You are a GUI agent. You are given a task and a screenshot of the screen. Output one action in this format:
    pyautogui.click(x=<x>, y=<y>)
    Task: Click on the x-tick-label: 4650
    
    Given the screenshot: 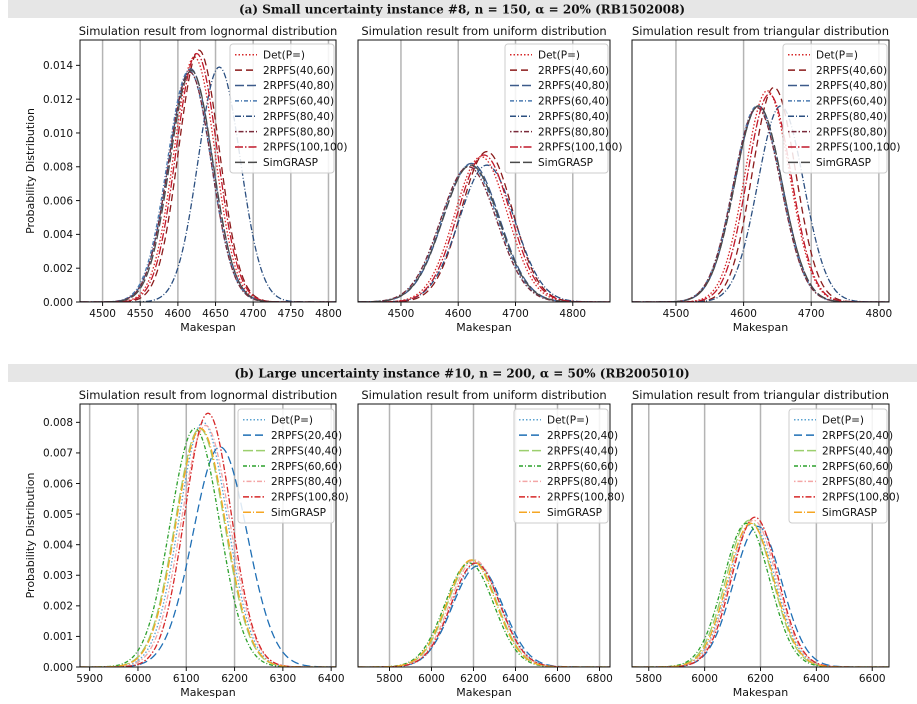 What is the action you would take?
    pyautogui.click(x=215, y=314)
    